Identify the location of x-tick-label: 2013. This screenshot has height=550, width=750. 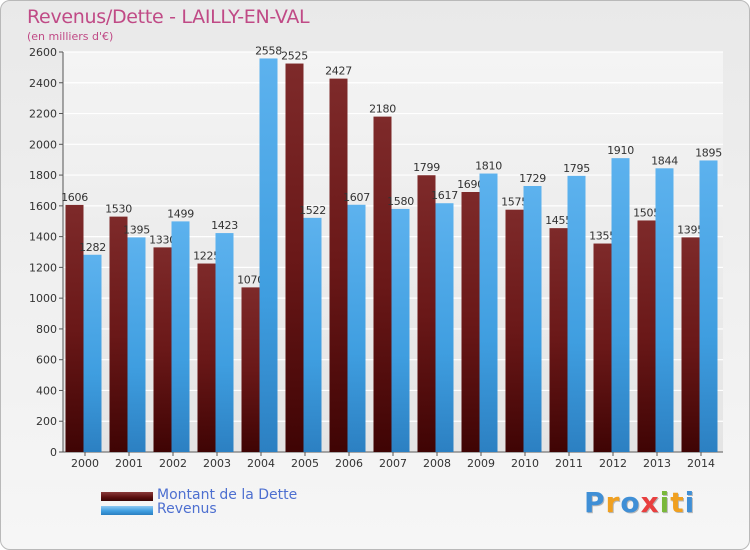
(657, 463).